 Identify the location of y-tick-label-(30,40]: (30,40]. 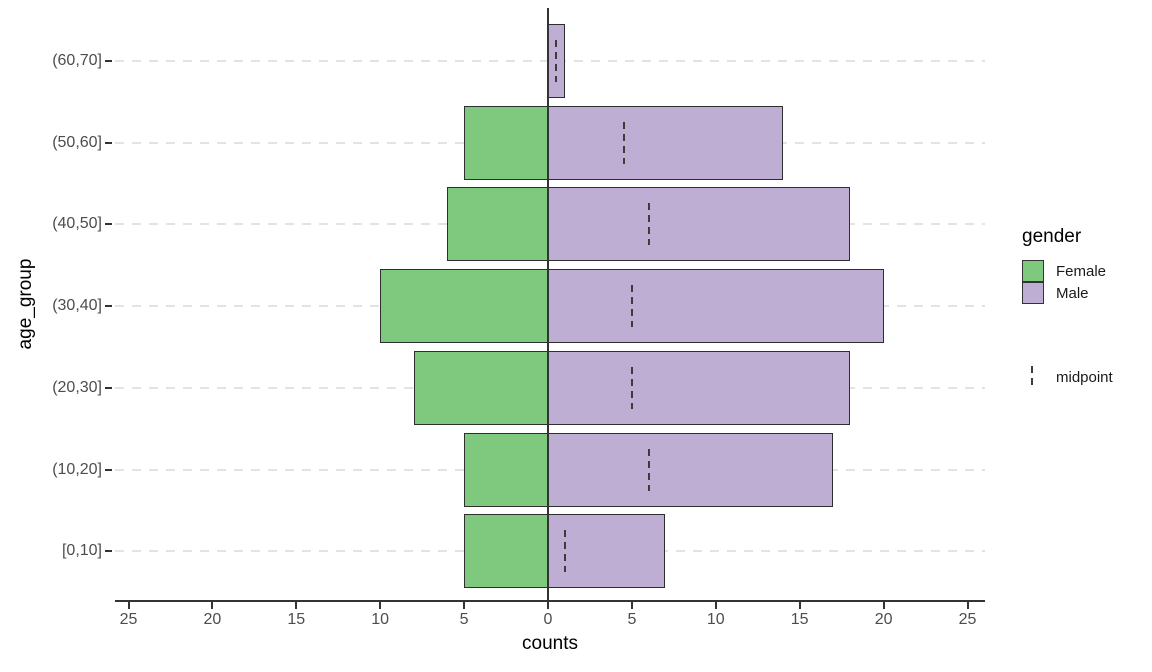
(77, 306).